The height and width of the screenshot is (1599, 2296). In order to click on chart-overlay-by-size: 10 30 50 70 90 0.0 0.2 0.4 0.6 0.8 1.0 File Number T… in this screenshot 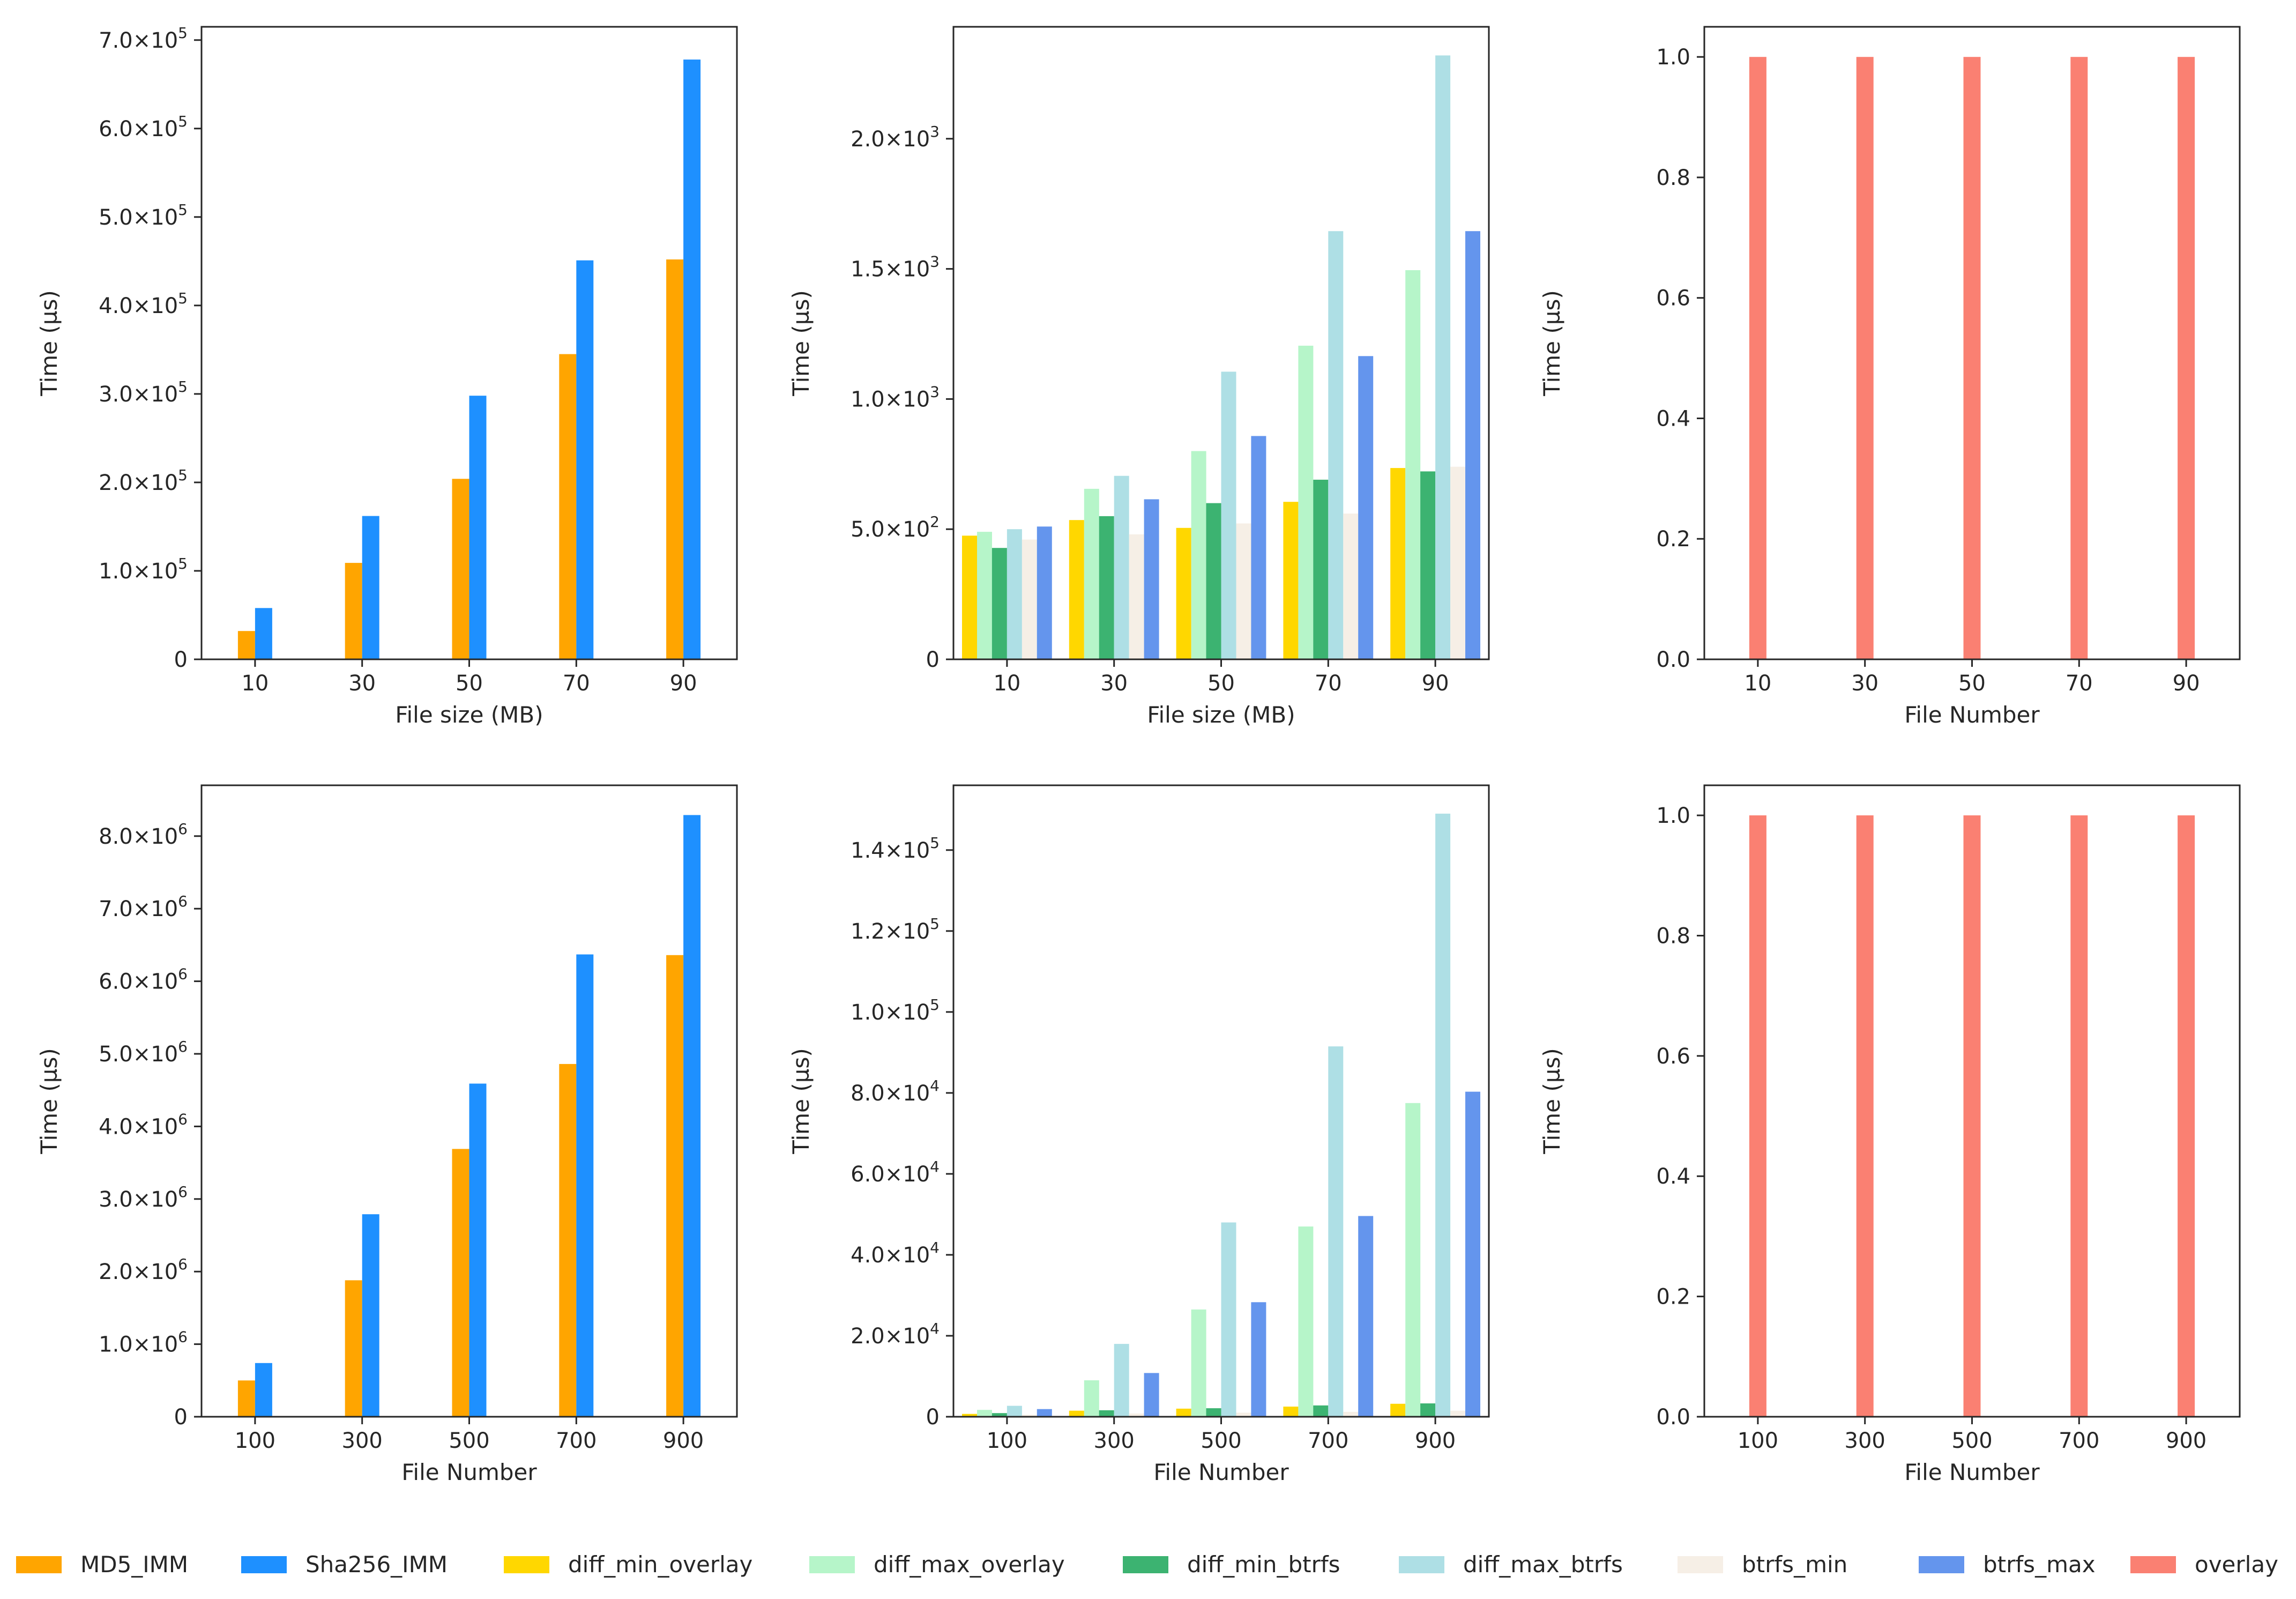, I will do `click(1890, 377)`.